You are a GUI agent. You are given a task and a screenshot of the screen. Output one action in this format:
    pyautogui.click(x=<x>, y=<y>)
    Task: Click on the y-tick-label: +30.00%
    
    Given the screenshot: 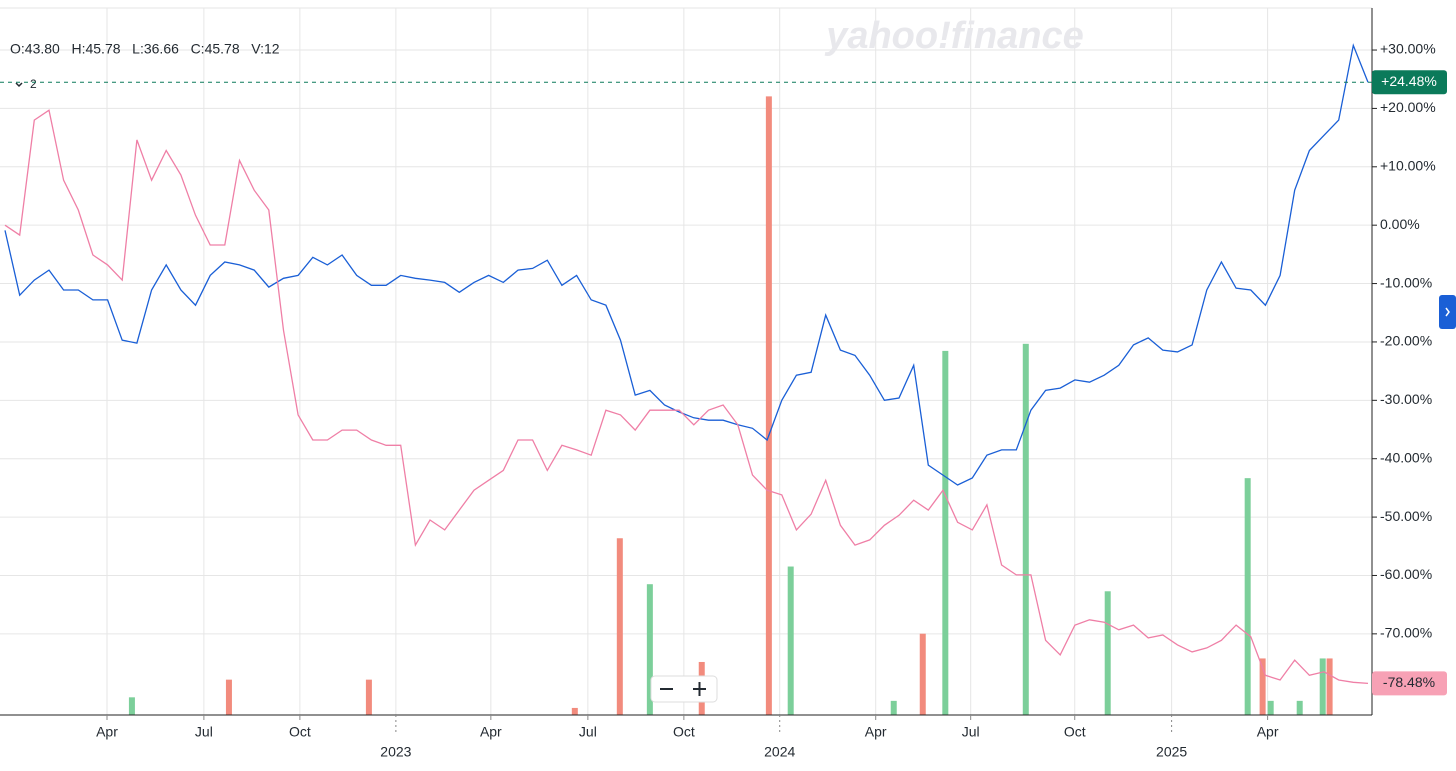 What is the action you would take?
    pyautogui.click(x=1408, y=49)
    